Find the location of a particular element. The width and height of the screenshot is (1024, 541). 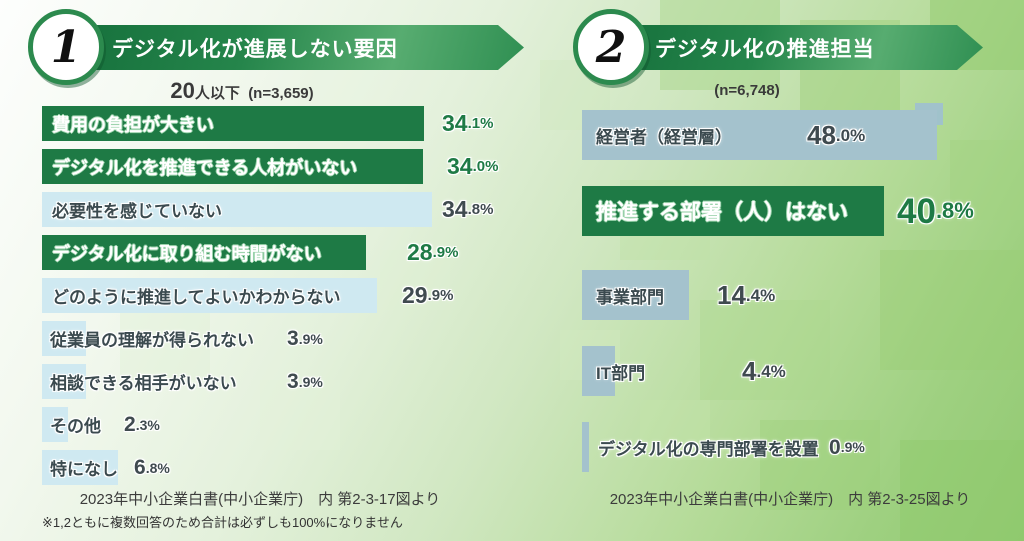

bar-row: 費用の負担が大きい 34.1% is located at coordinates (291, 123).